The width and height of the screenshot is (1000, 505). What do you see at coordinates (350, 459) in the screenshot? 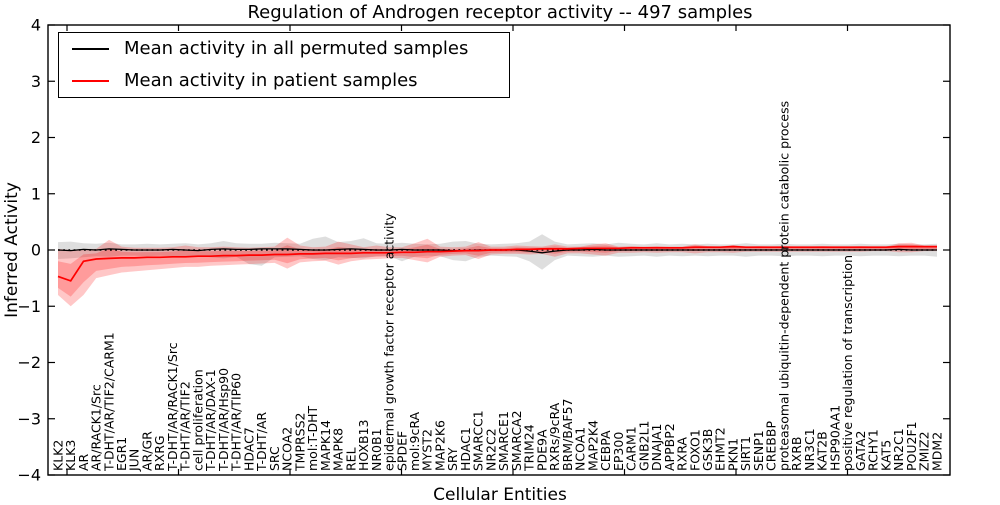
I see `x-tick-label: REL` at bounding box center [350, 459].